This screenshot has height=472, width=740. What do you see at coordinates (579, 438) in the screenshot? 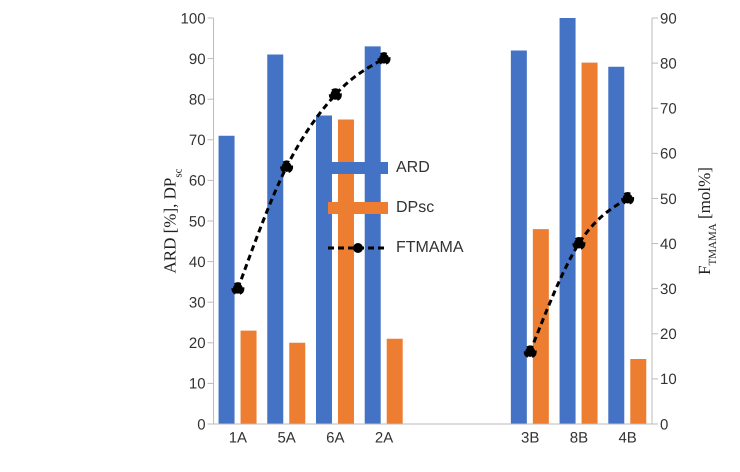
I see `x-tick-label: 8B` at bounding box center [579, 438].